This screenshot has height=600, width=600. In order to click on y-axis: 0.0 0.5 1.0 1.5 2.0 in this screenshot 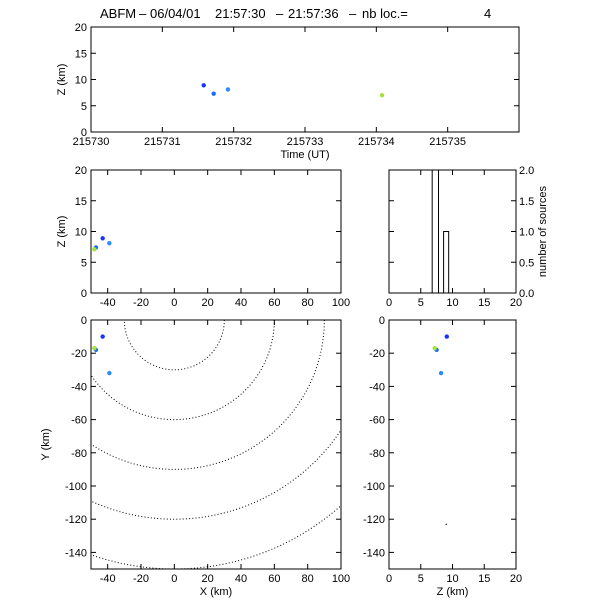, I will do `click(461, 232)`.